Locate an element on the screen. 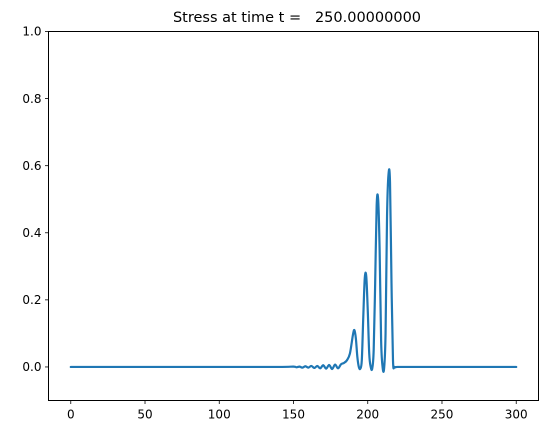 The height and width of the screenshot is (433, 547). x-tick-label: 150 is located at coordinates (293, 415).